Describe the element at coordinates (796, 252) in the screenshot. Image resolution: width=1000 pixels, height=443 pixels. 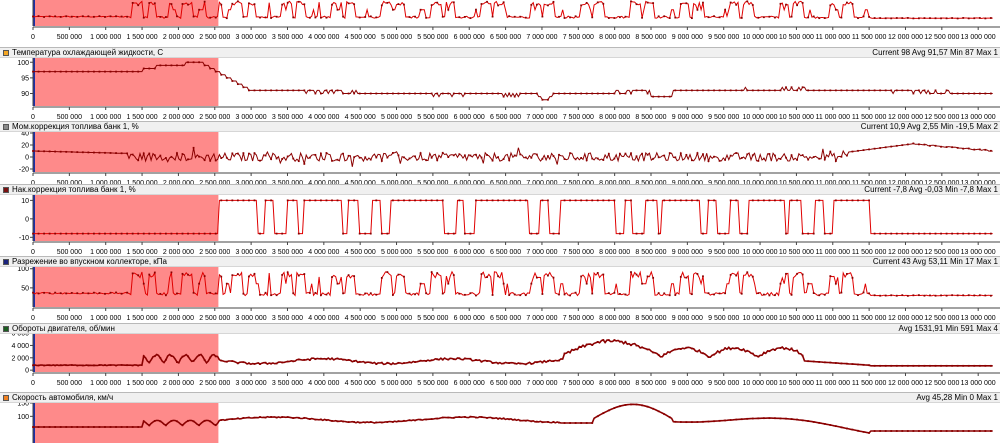
I see `x-tick-label: 10 500 000` at that location.